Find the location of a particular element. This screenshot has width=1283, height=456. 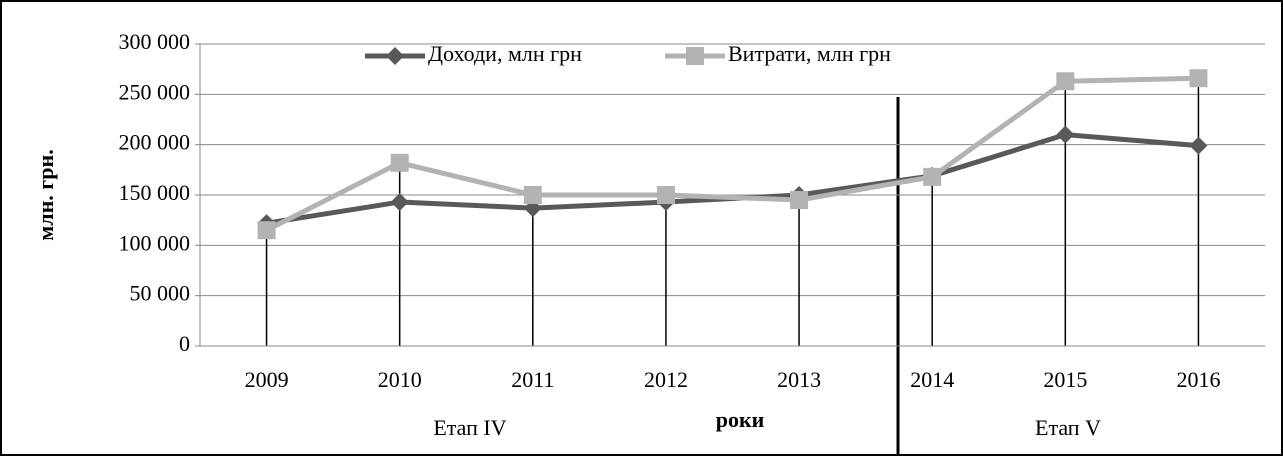

x-tick-label: 2016 is located at coordinates (1198, 379).